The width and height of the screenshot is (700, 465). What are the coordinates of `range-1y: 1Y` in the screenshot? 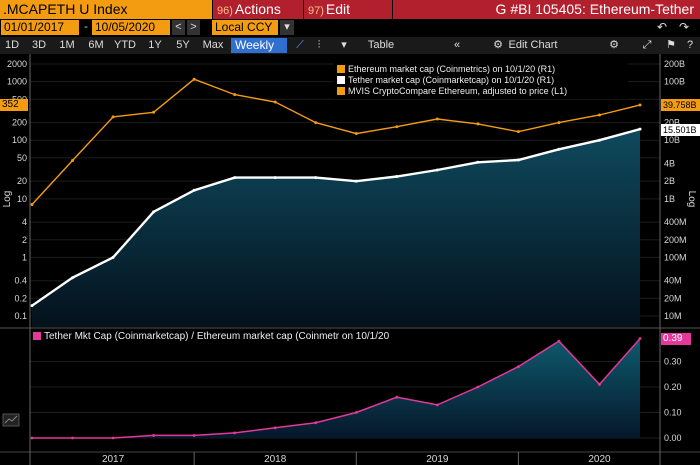 It's located at (155, 45).